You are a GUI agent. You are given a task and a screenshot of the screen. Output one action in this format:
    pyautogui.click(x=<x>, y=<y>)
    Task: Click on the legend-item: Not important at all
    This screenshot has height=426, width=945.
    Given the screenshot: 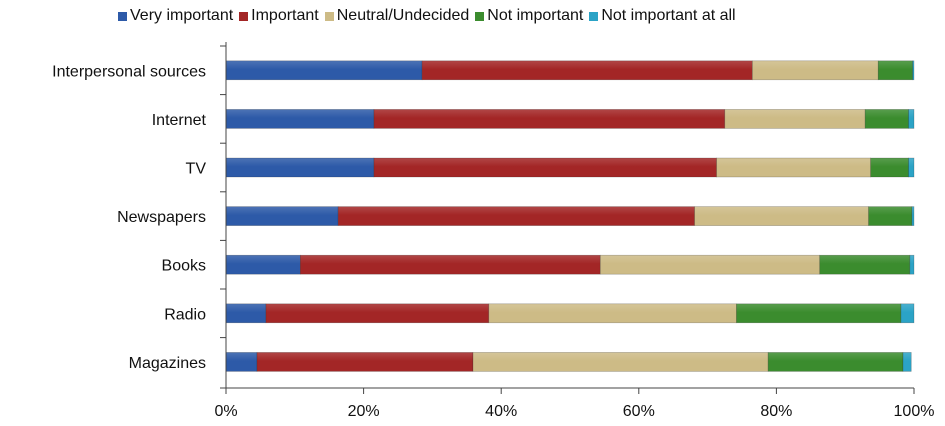 What is the action you would take?
    pyautogui.click(x=662, y=16)
    